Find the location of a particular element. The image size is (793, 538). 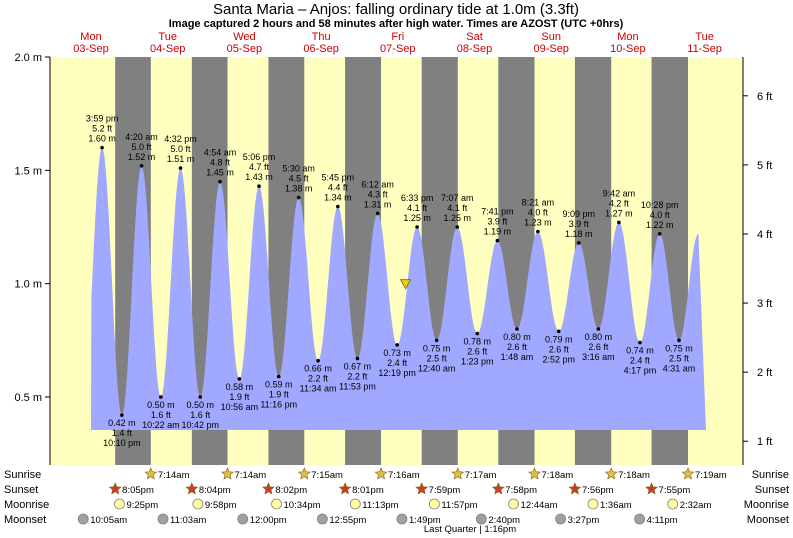

low-tide-label: 0.79 m is located at coordinates (559, 339).